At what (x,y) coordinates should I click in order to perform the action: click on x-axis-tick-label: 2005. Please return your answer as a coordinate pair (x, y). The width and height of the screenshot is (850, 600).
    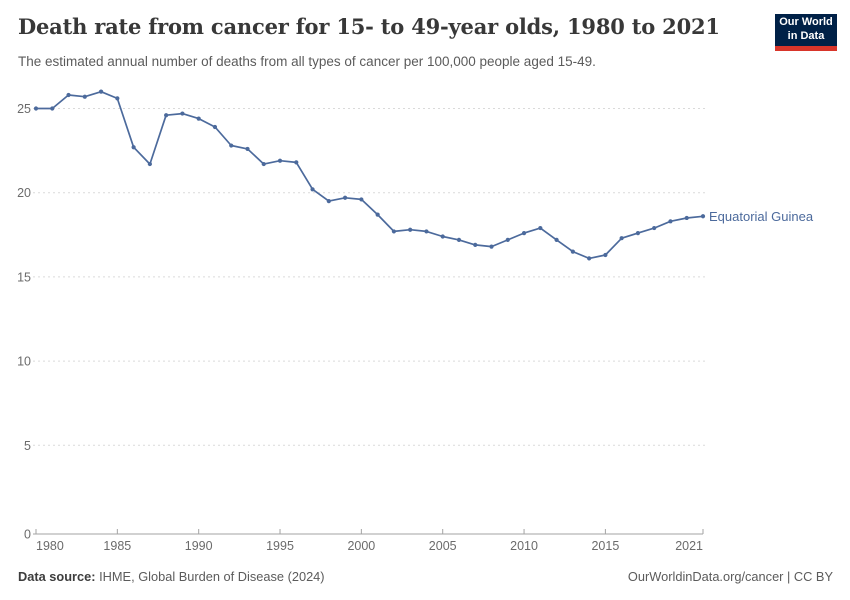
    Looking at the image, I should click on (443, 546).